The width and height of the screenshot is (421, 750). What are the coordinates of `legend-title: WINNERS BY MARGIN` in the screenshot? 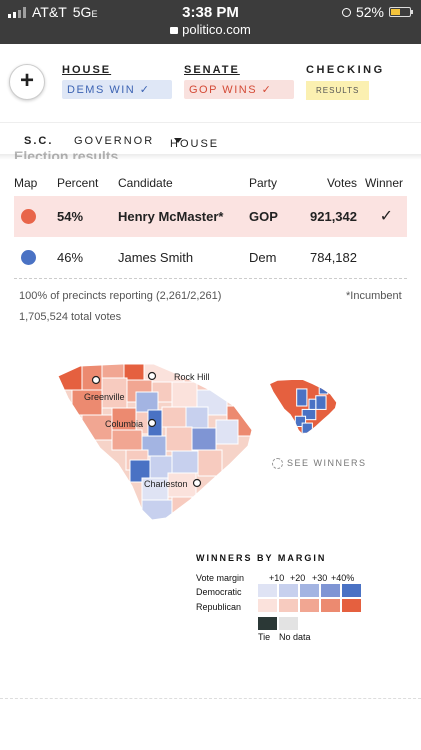 It's located at (261, 558).